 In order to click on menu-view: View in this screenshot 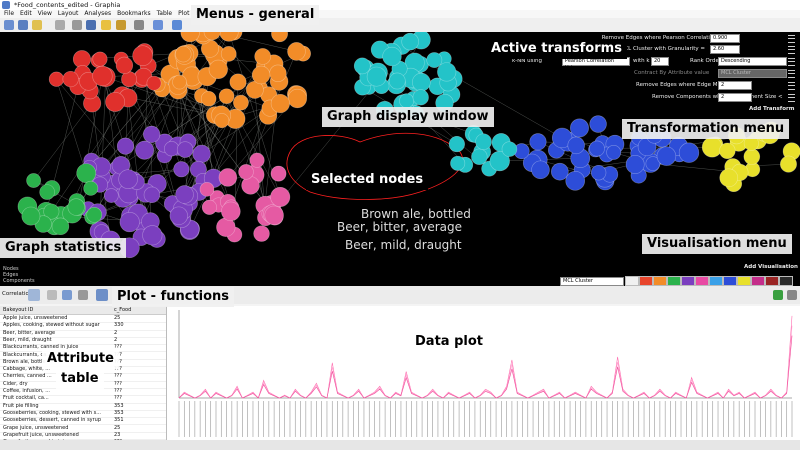, I will do `click(44, 13)`.